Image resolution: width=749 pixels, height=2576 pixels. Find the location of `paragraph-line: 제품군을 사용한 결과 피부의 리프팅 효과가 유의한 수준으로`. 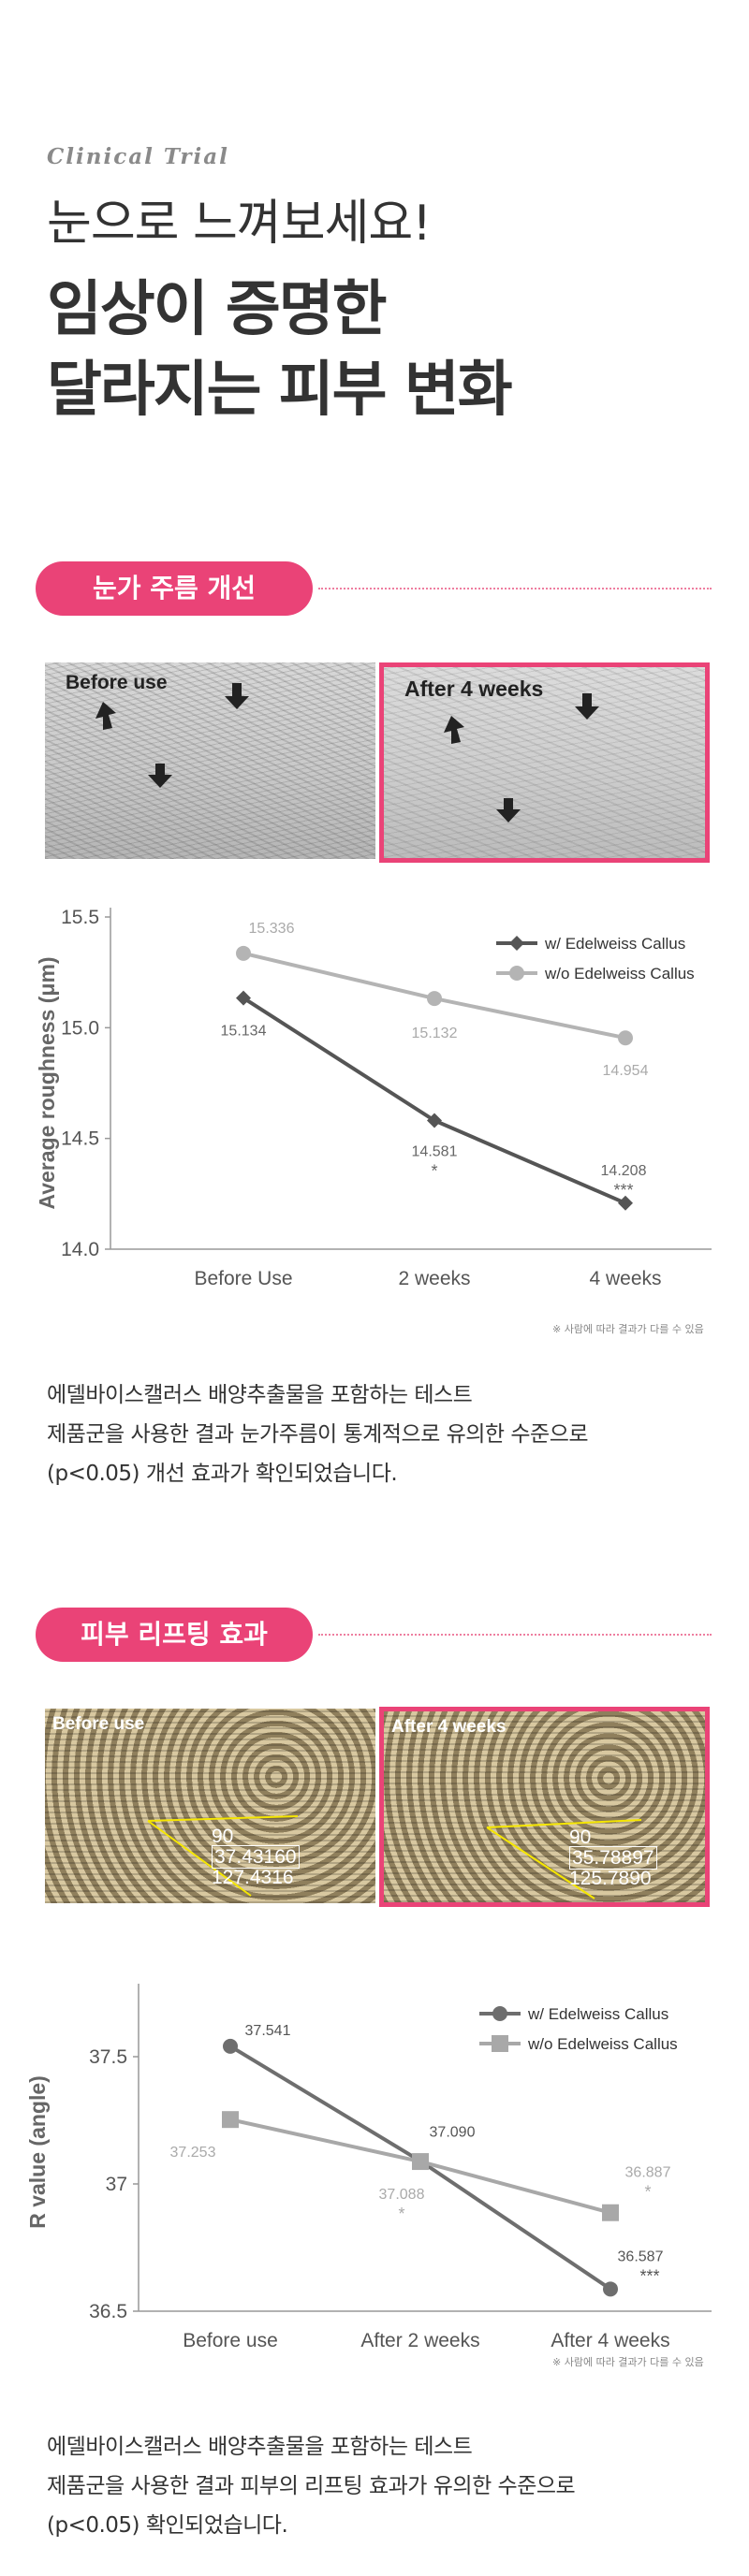

paragraph-line: 제품군을 사용한 결과 피부의 리프팅 효과가 유의한 수준으로 is located at coordinates (311, 2486).